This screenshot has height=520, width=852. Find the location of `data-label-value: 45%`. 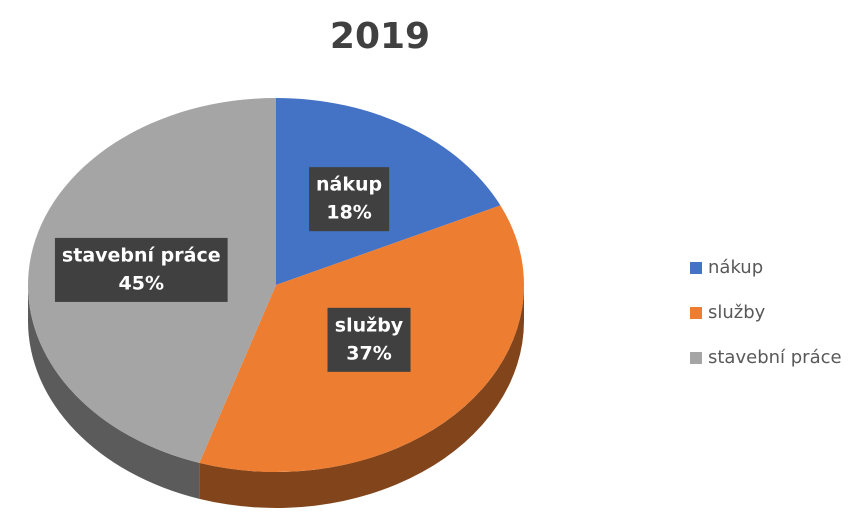

data-label-value: 45% is located at coordinates (141, 283).